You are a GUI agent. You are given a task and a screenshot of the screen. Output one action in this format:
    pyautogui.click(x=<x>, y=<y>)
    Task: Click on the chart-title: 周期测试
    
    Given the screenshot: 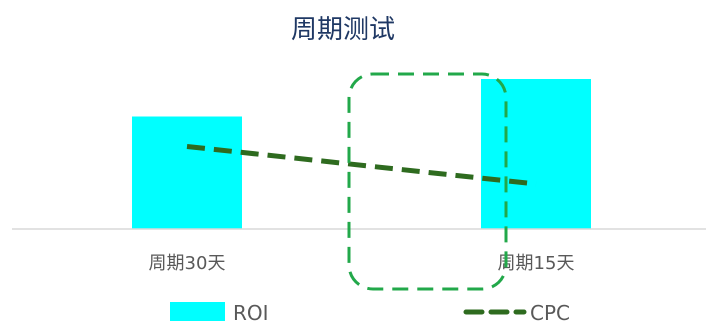 What is the action you would take?
    pyautogui.click(x=343, y=30)
    